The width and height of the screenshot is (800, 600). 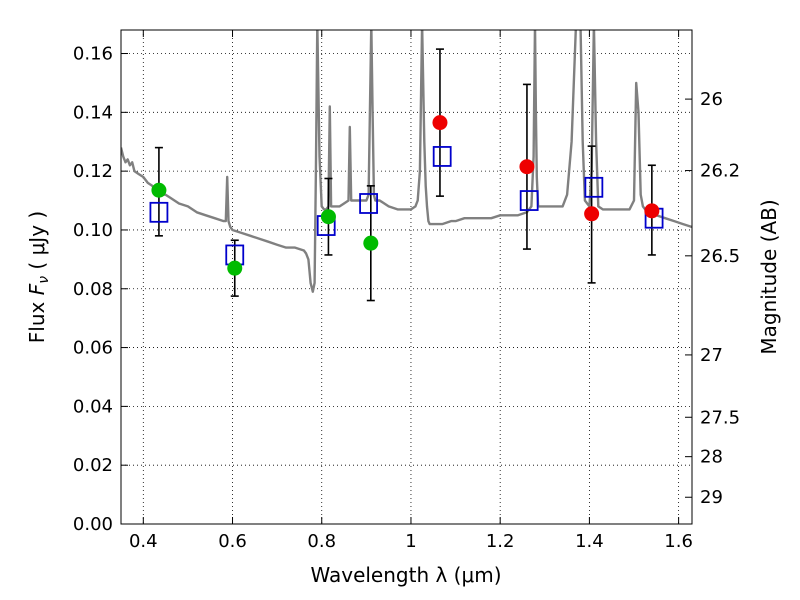 I want to click on x-axis-title: Wavelength λ (μm), so click(x=405, y=575).